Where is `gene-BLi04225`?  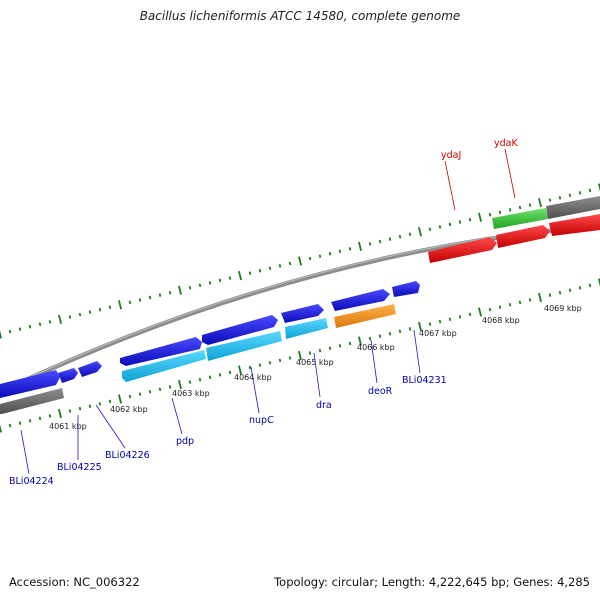
gene-BLi04225 is located at coordinates (68, 375).